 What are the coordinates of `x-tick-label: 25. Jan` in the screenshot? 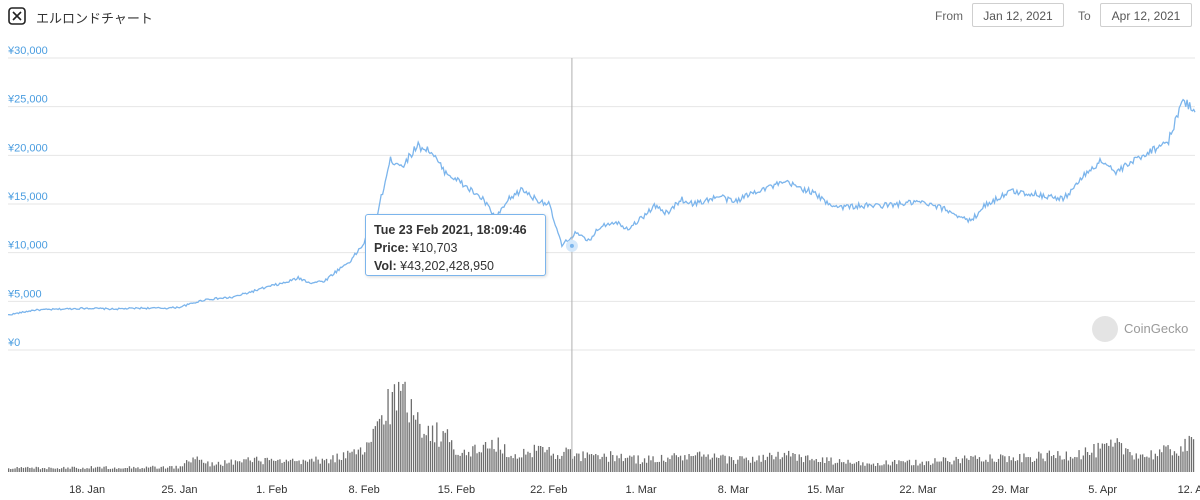 It's located at (179, 490).